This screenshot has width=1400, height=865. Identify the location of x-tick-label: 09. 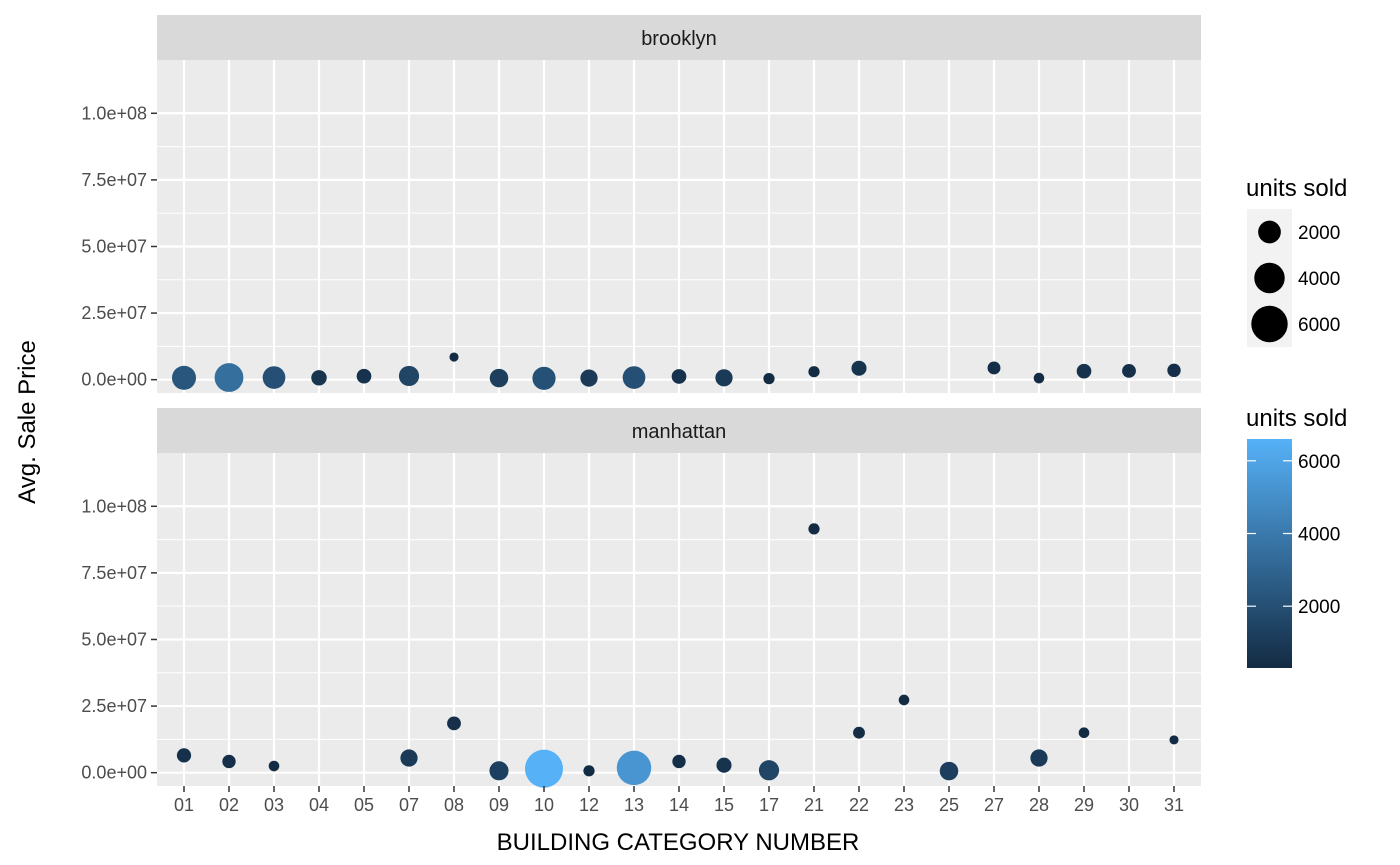
(499, 805).